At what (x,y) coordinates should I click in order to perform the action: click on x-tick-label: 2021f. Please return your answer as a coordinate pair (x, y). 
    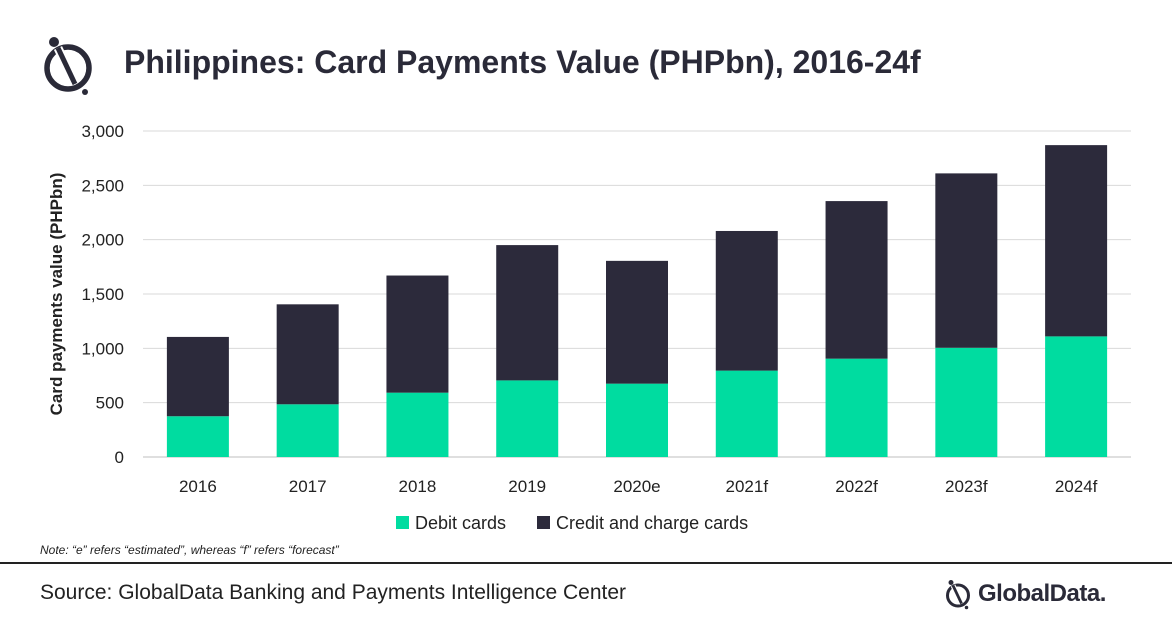
    Looking at the image, I should click on (747, 486).